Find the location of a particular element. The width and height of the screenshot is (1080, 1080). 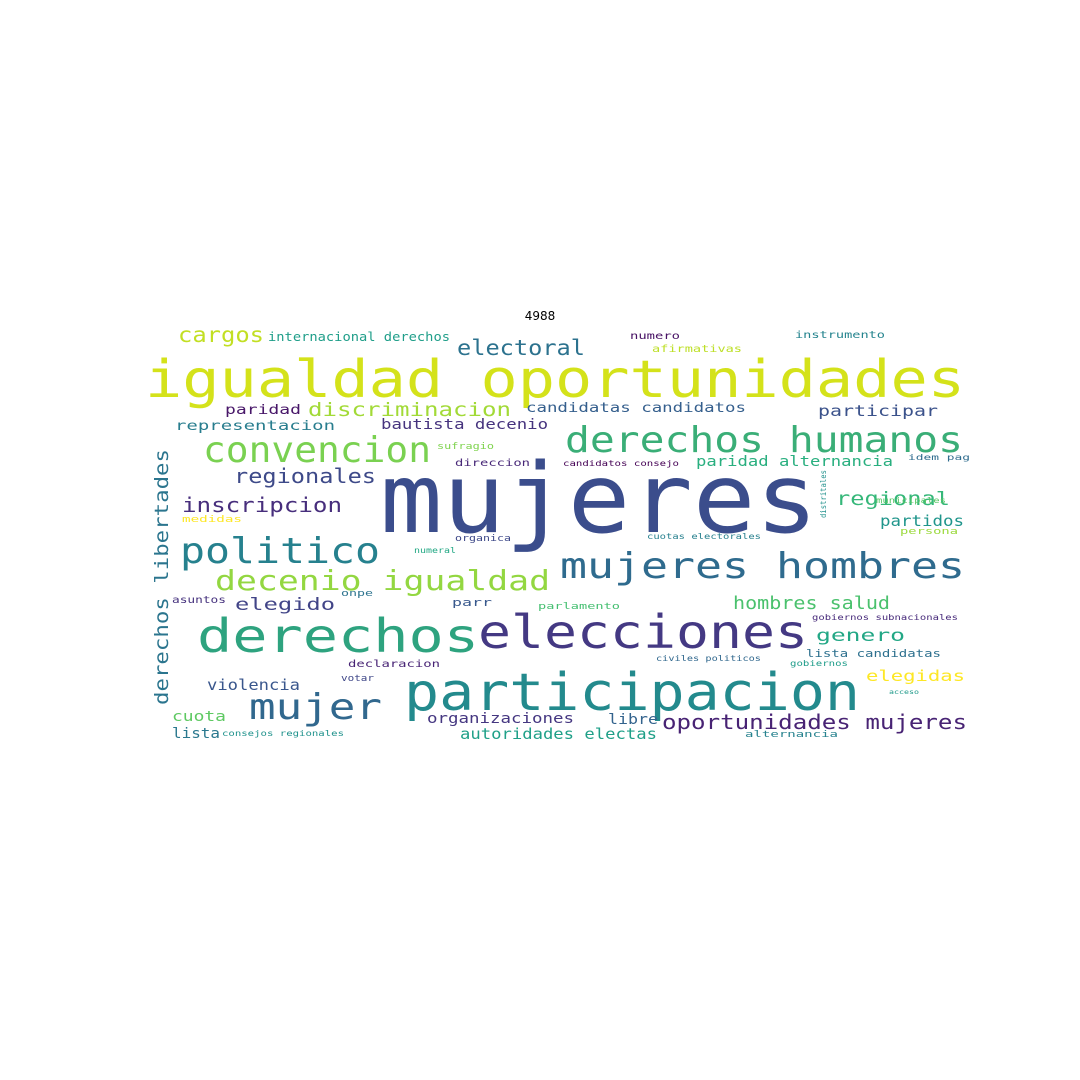

word-genero: genero is located at coordinates (860, 636).